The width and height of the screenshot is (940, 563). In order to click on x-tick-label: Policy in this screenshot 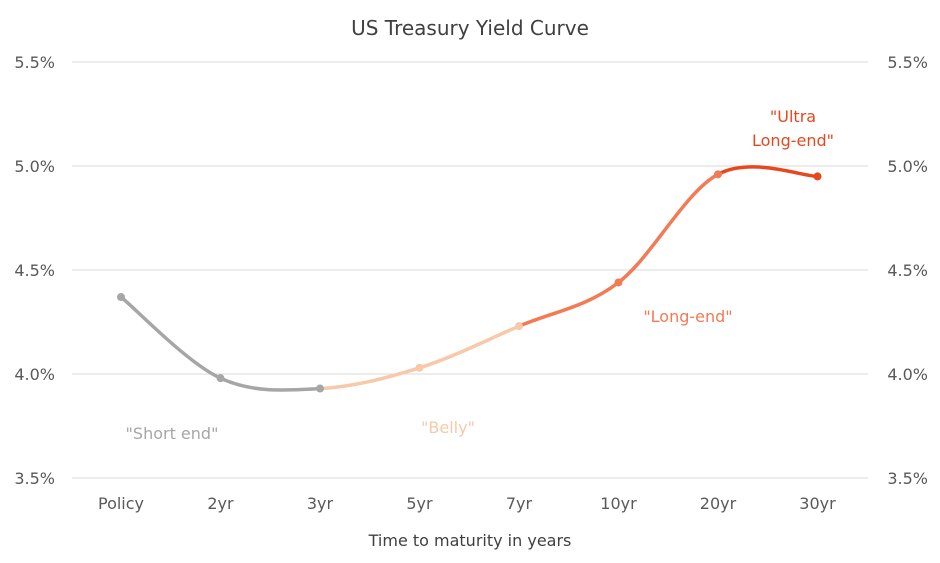, I will do `click(121, 503)`.